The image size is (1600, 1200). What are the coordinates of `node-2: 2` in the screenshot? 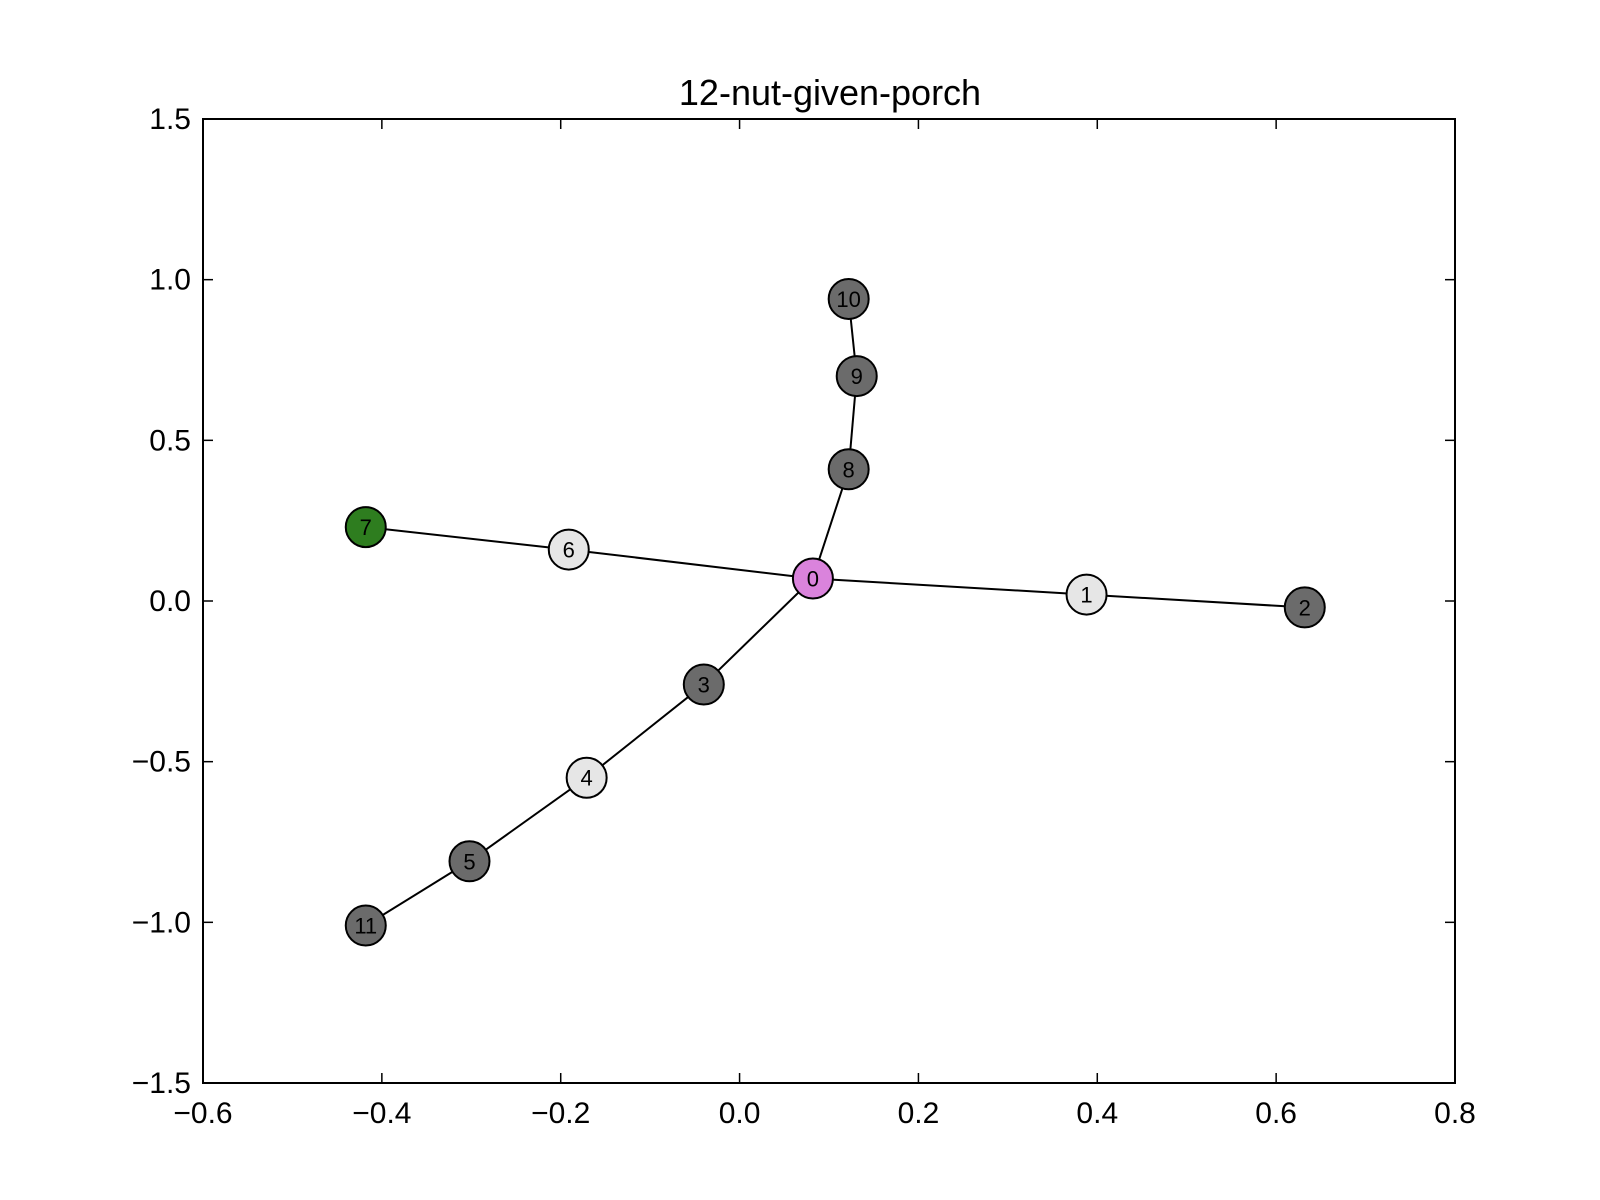 It's located at (1304, 607).